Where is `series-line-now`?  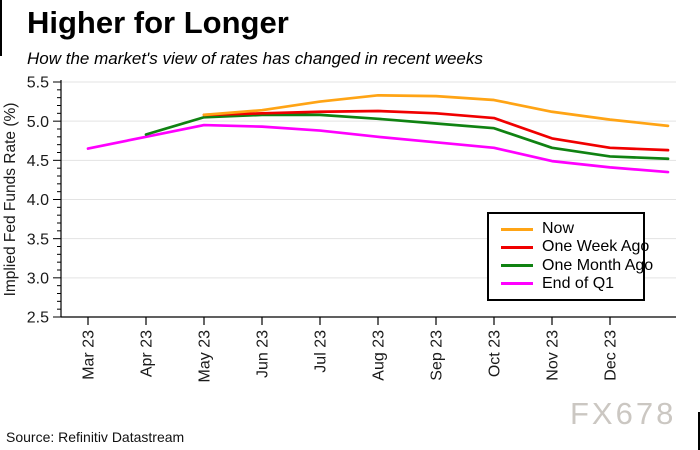 series-line-now is located at coordinates (436, 110).